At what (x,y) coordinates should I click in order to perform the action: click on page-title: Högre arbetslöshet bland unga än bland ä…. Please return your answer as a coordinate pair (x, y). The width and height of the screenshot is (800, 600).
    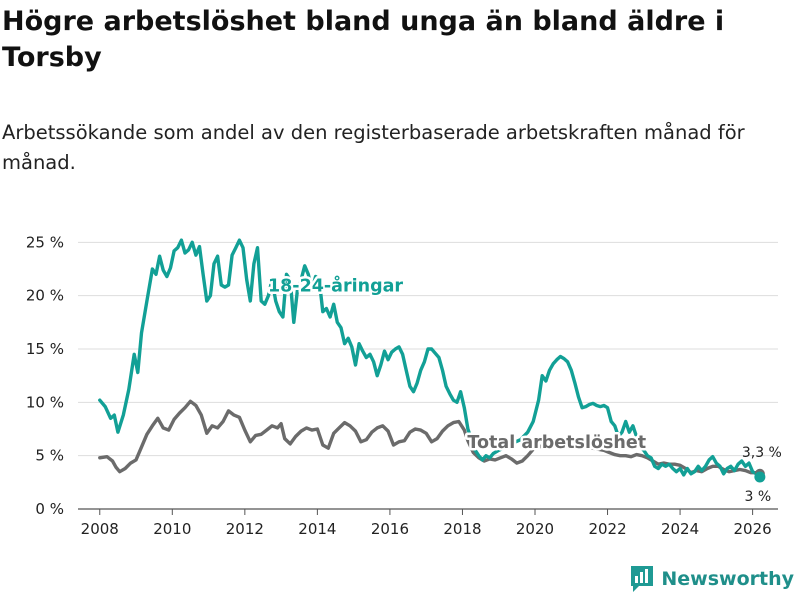
    Looking at the image, I should click on (363, 39).